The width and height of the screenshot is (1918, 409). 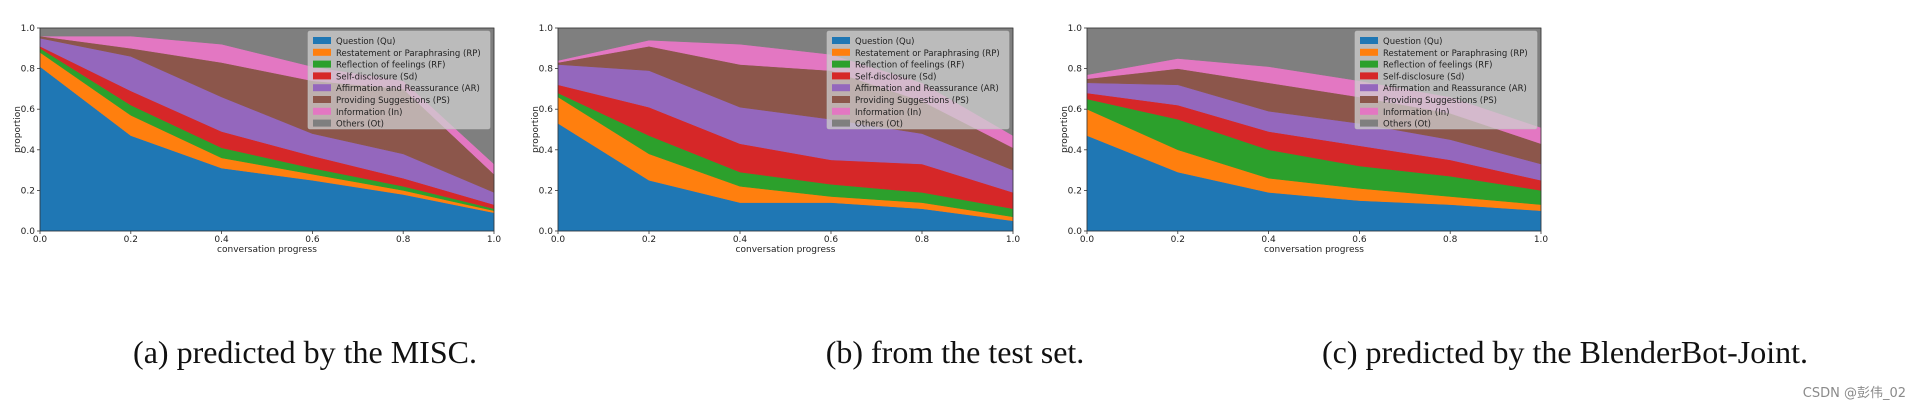 I want to click on caption-a: (a) predicted by the MISC., so click(x=305, y=352).